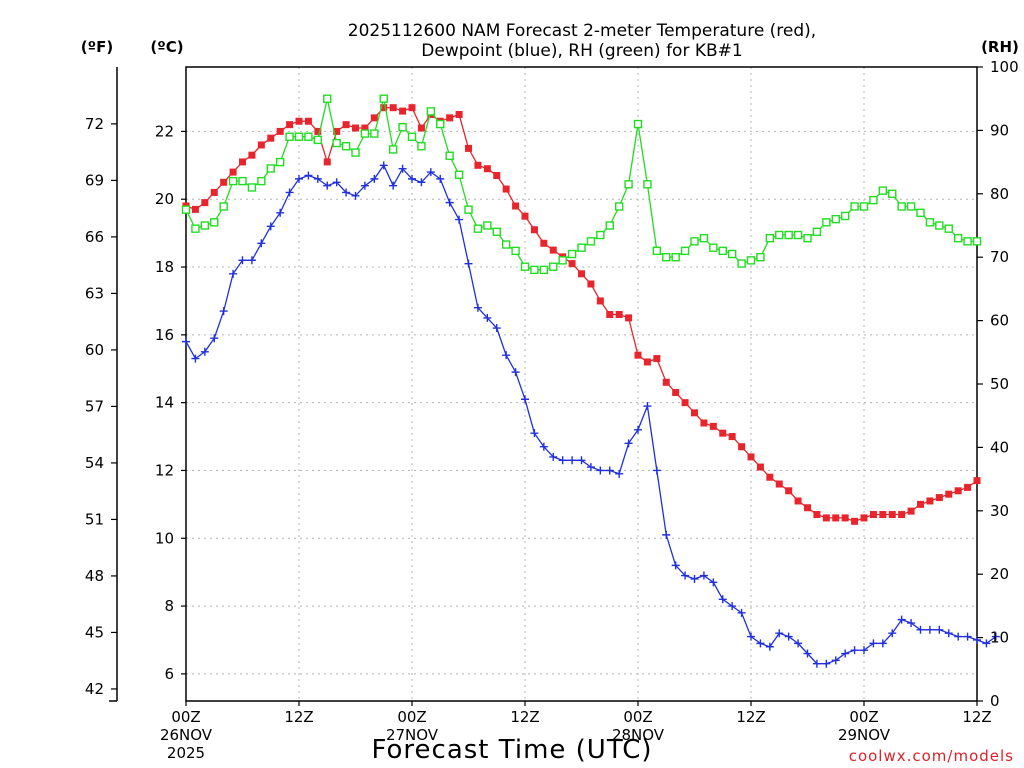 The width and height of the screenshot is (1024, 768). Describe the element at coordinates (298, 717) in the screenshot. I see `x-tick-label: 12Z` at that location.